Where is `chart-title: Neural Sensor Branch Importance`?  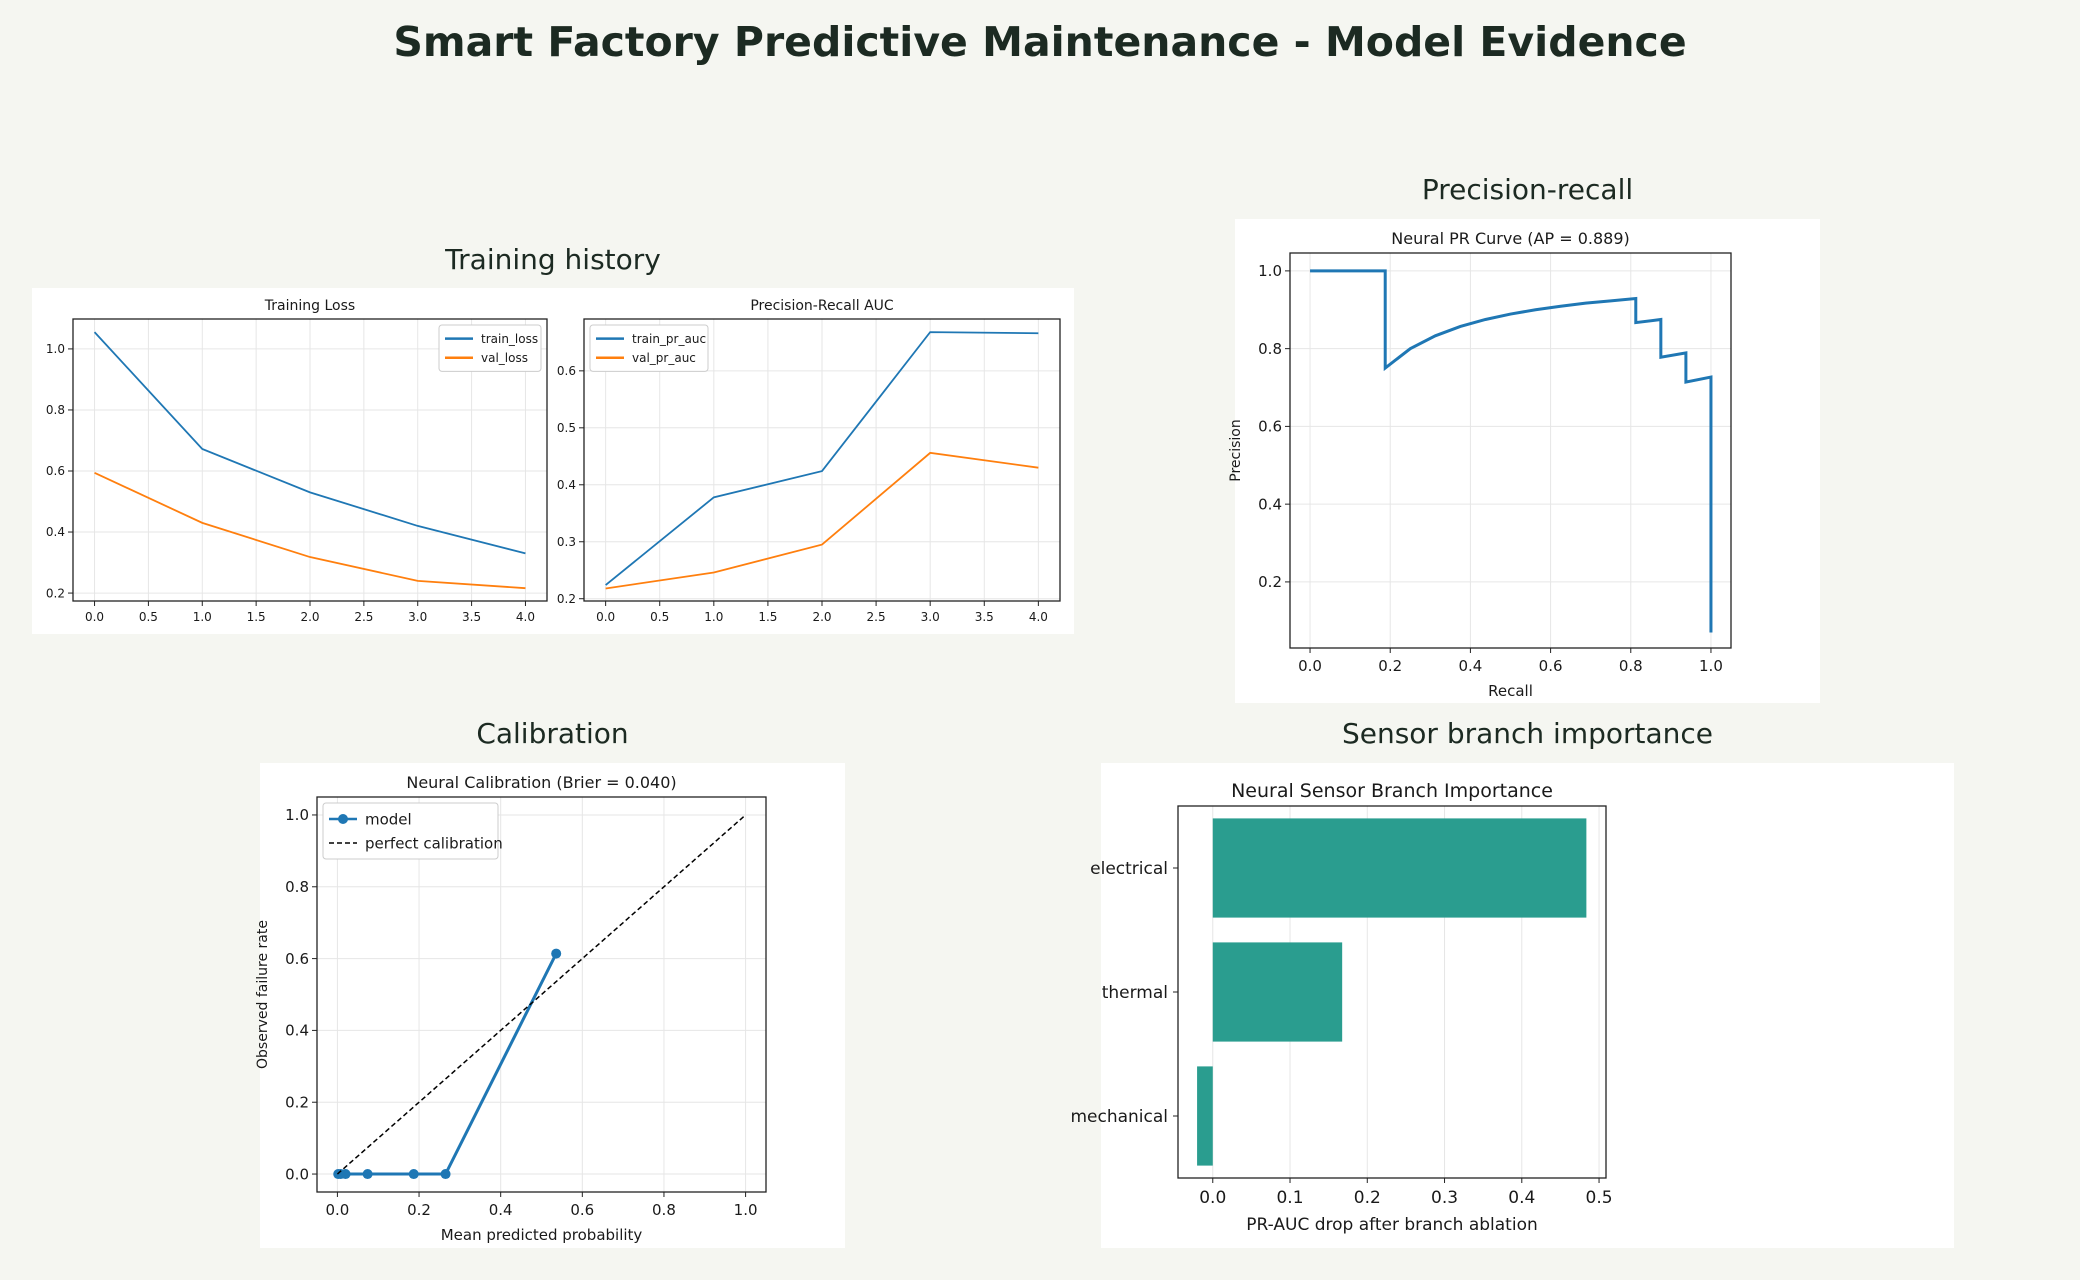
chart-title: Neural Sensor Branch Importance is located at coordinates (1392, 791).